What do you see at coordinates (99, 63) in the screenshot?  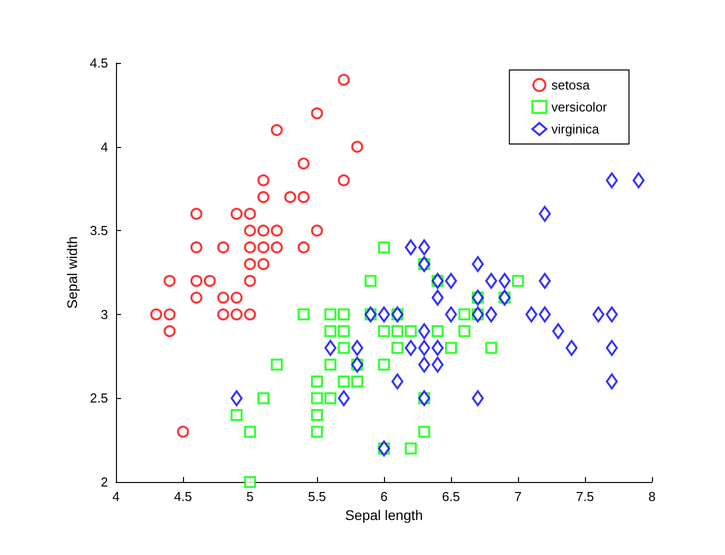 I see `y-tick-label: 4.5` at bounding box center [99, 63].